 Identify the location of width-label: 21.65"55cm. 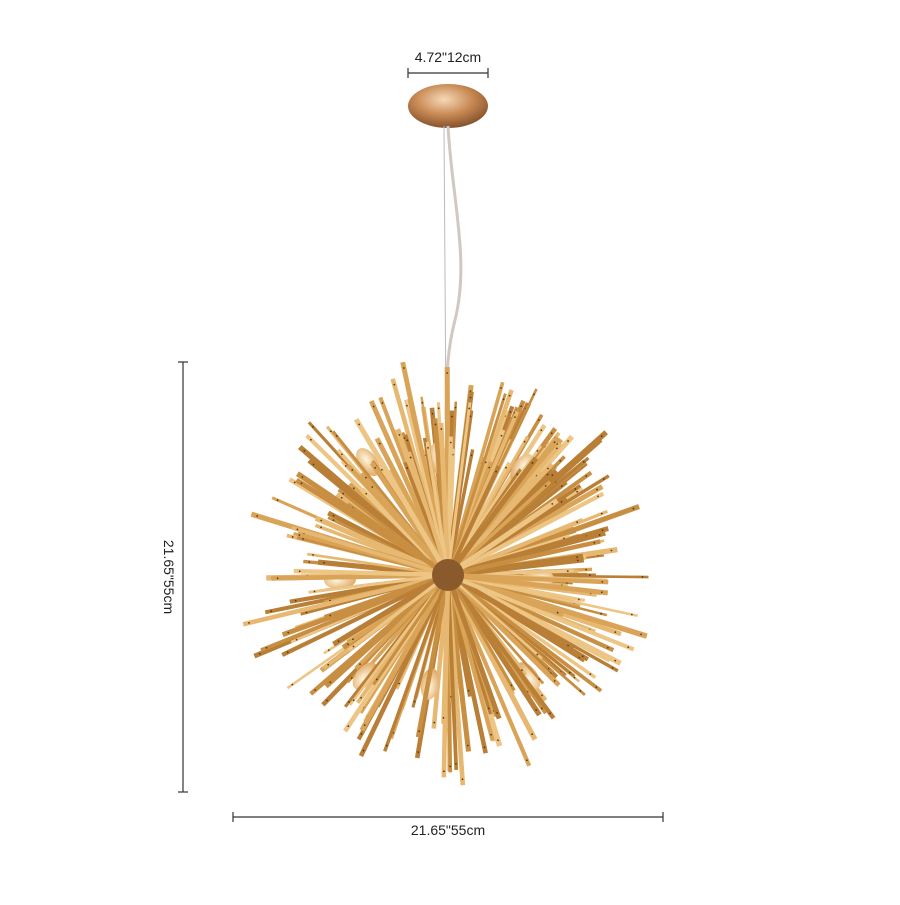
(448, 830).